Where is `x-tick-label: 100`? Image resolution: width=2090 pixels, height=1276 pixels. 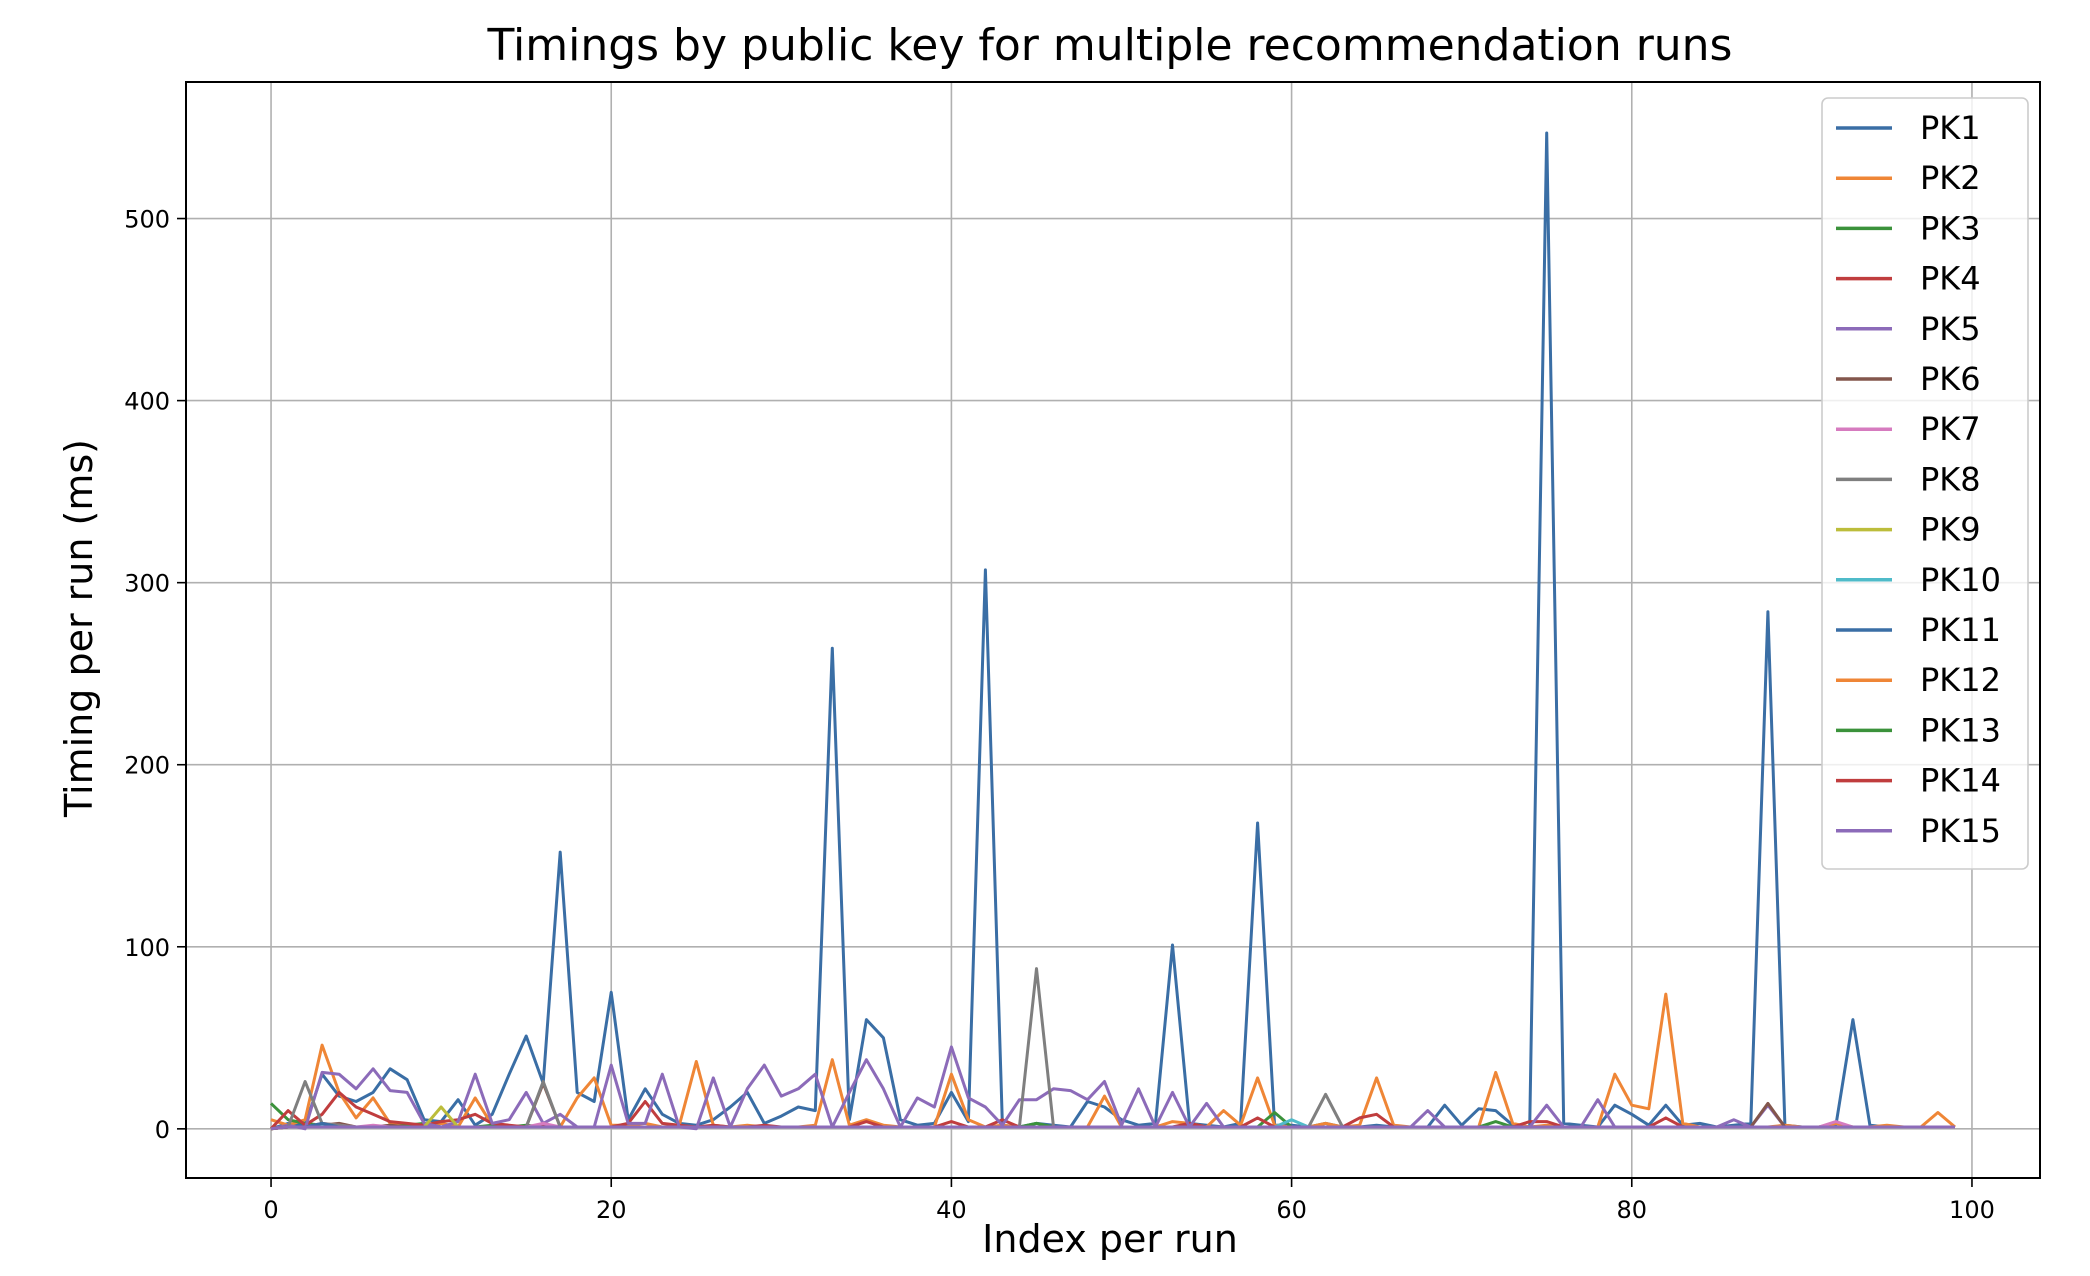 x-tick-label: 100 is located at coordinates (1972, 1210).